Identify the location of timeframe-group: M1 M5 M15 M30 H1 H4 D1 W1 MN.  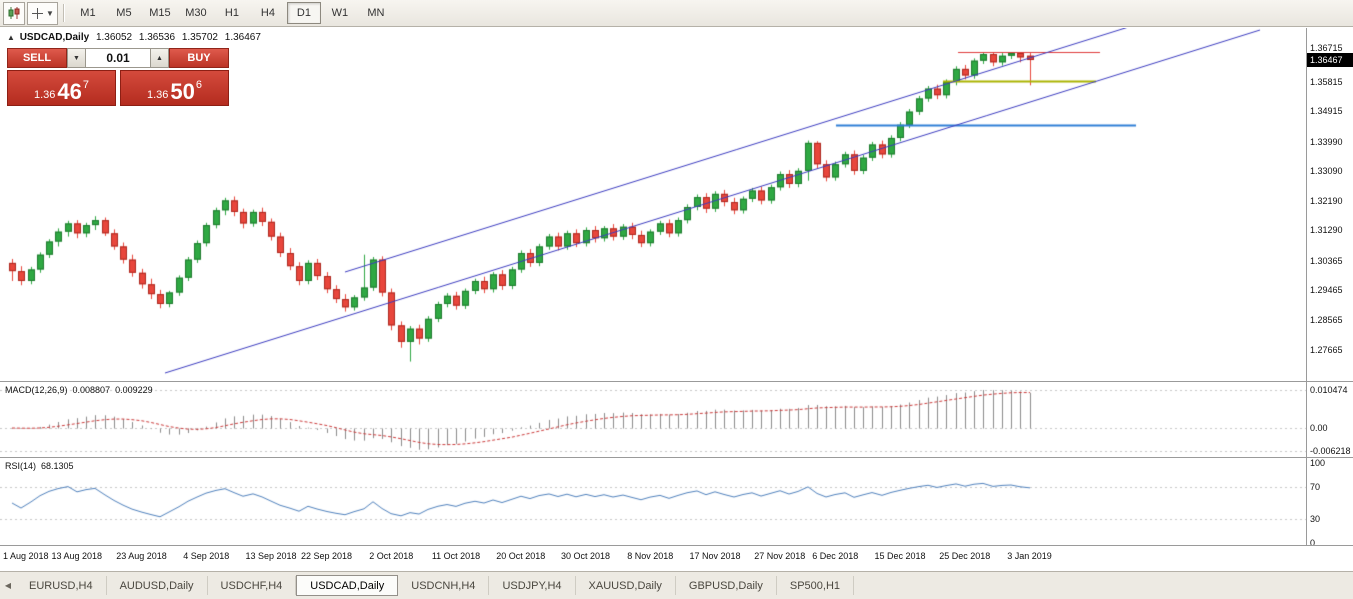
(232, 13).